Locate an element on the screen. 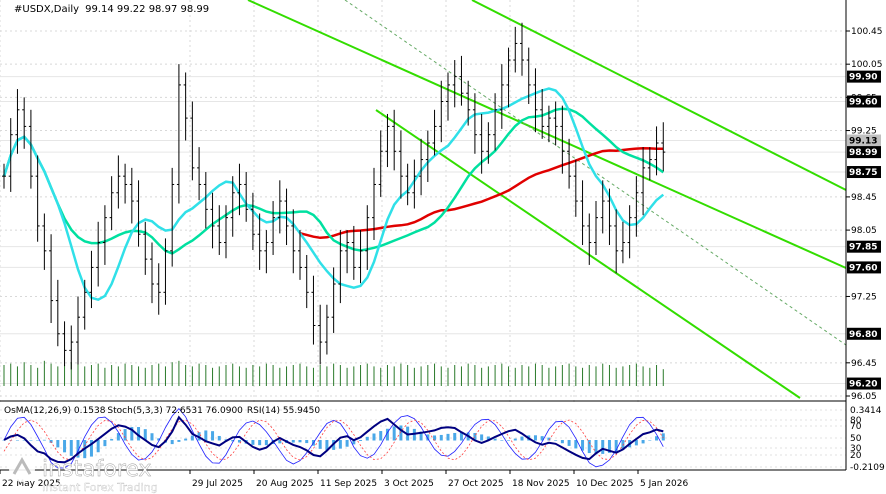 This screenshot has width=886, height=494. oscillator-tick-label: 0.3414 is located at coordinates (866, 411).